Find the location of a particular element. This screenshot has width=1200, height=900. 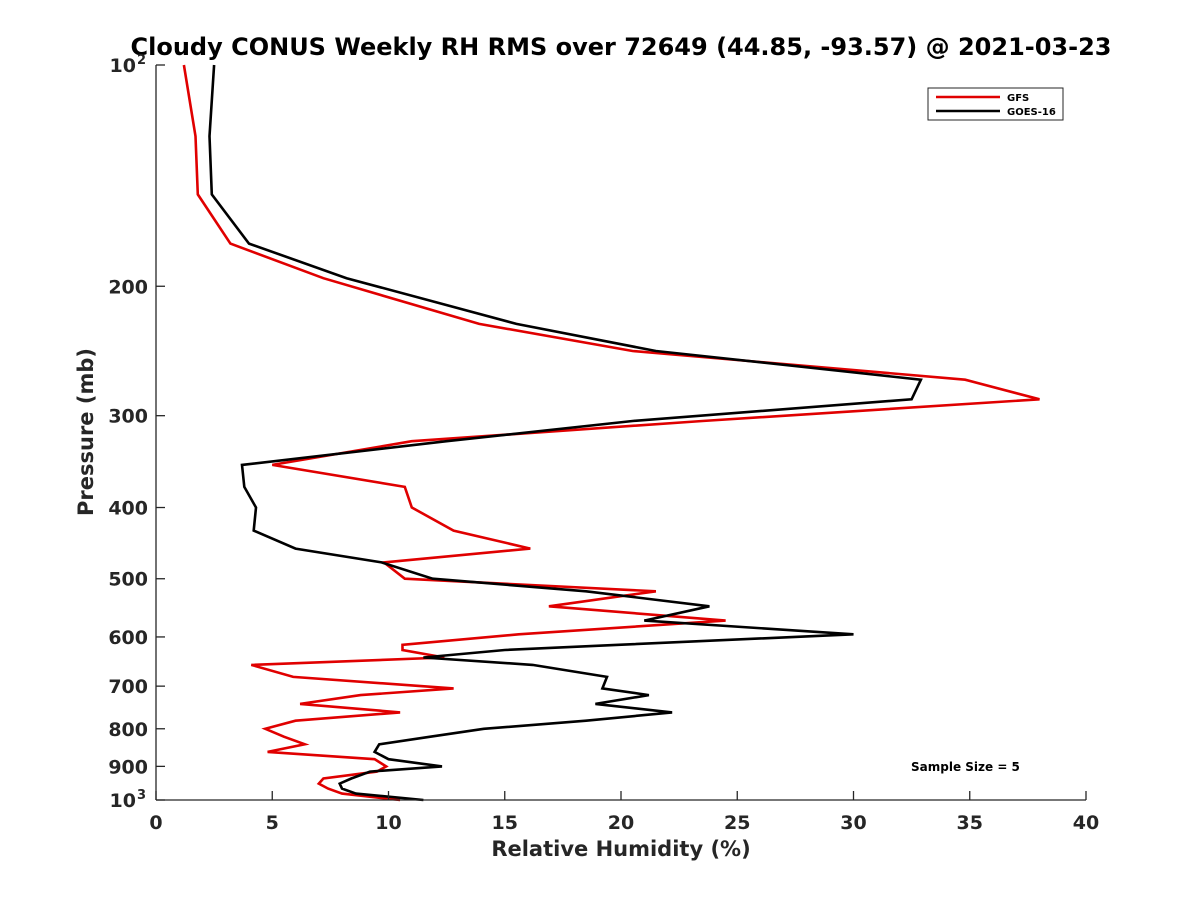

y-tick-label: 400 is located at coordinates (128, 509).